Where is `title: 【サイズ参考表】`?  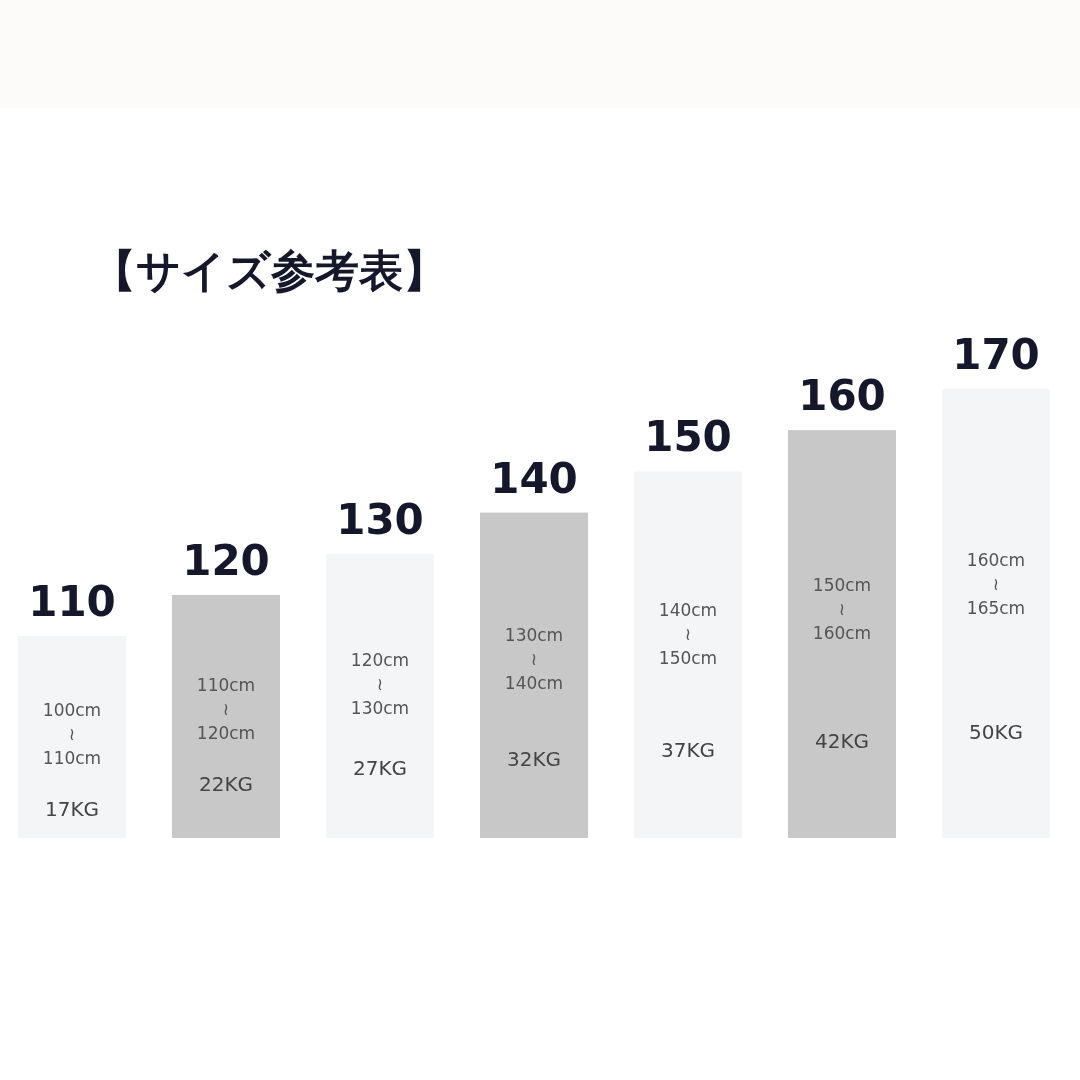
title: 【サイズ参考表】 is located at coordinates (269, 270).